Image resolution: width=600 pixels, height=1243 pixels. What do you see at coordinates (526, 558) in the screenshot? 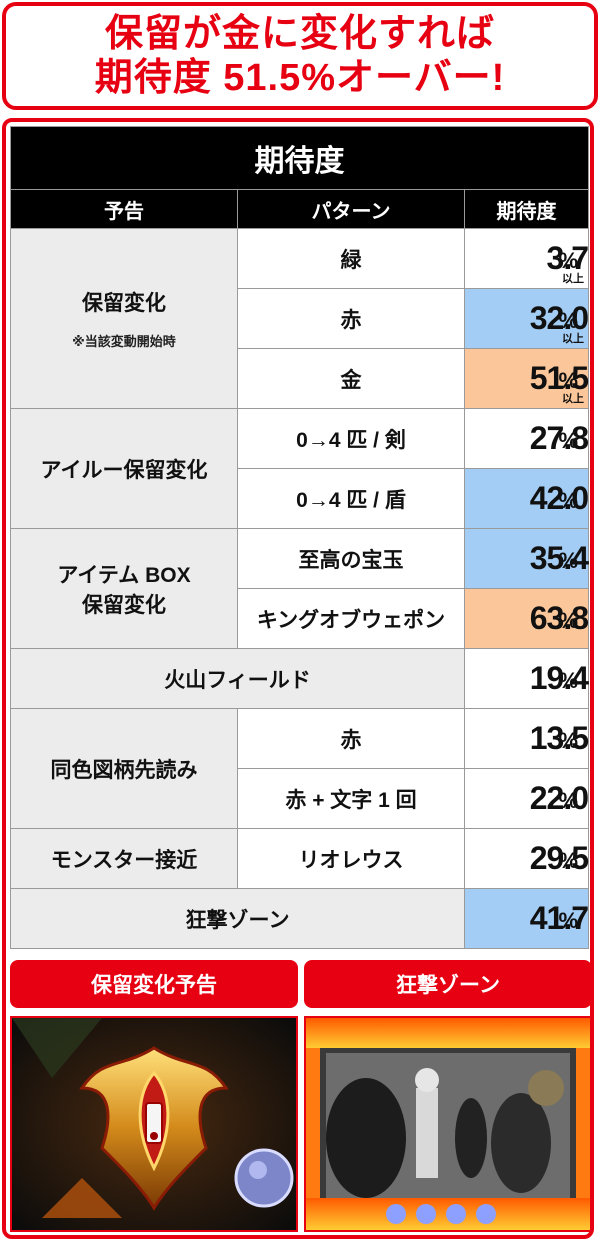
I see `value-cell: 35.4 %` at bounding box center [526, 558].